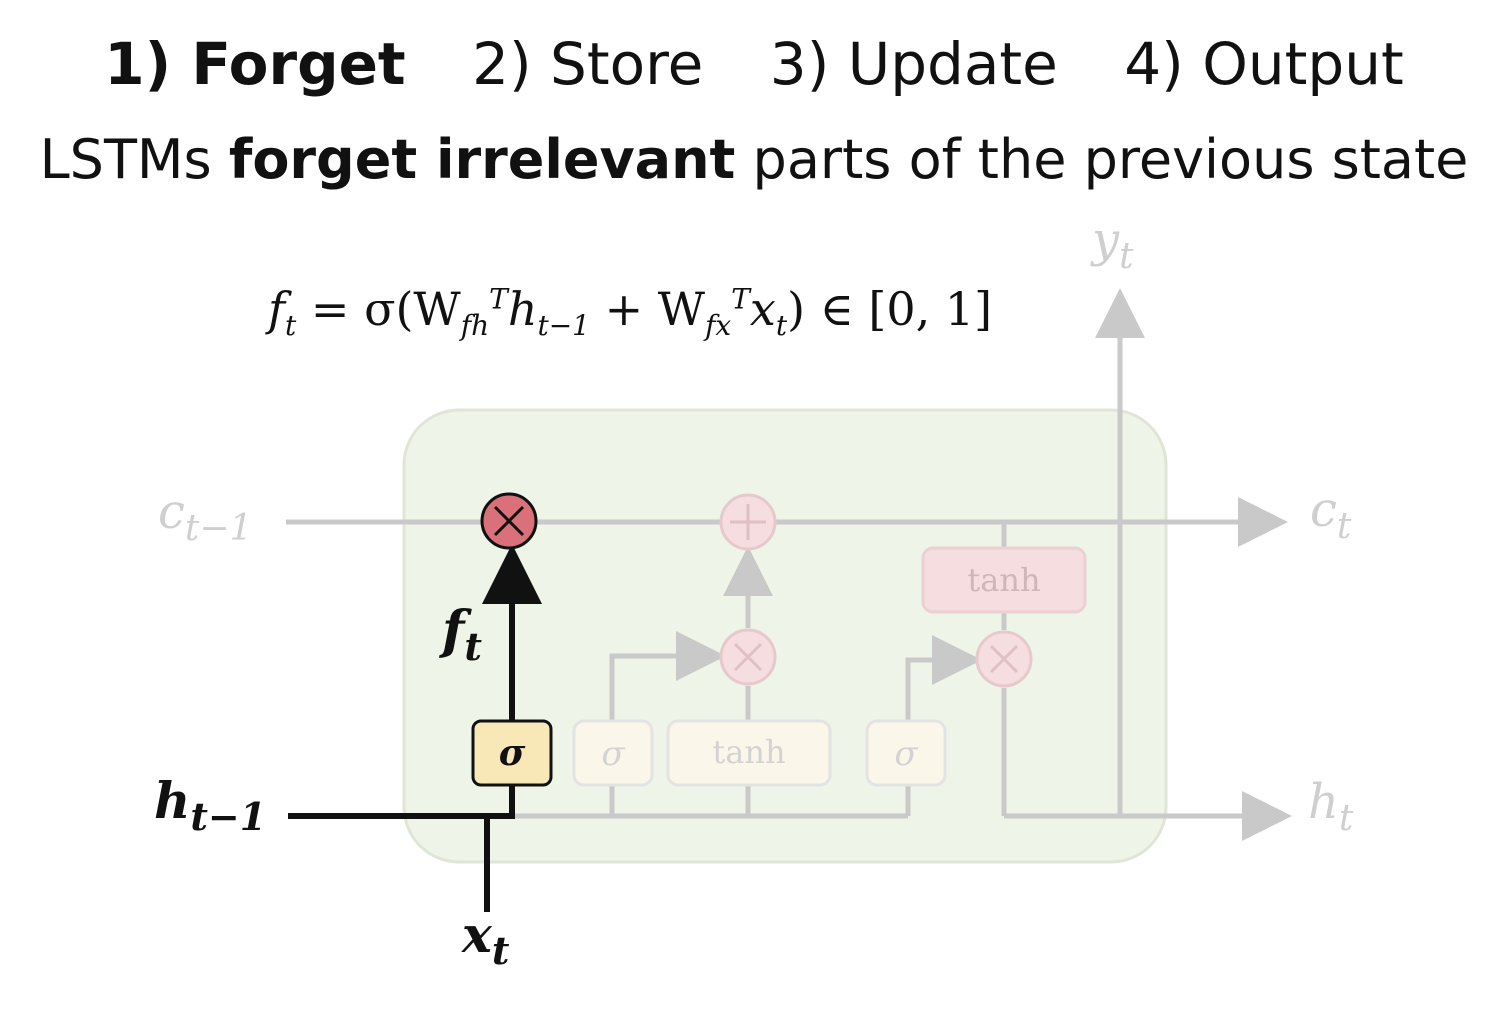  Describe the element at coordinates (485, 939) in the screenshot. I see `x-input-label: xt` at that location.